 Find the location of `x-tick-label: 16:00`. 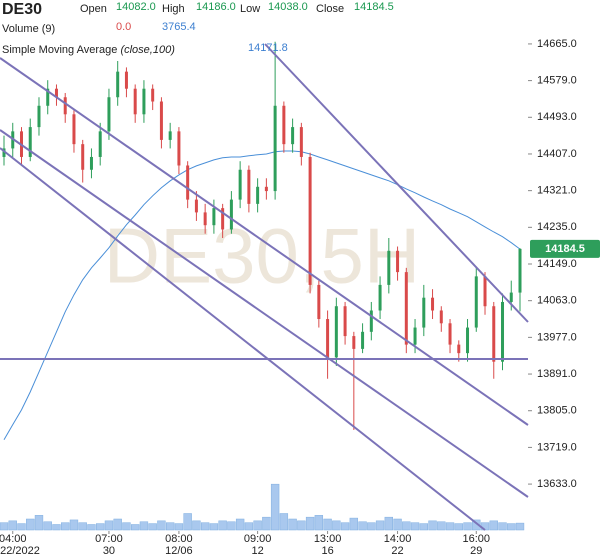

x-tick-label: 16:00 is located at coordinates (477, 539).